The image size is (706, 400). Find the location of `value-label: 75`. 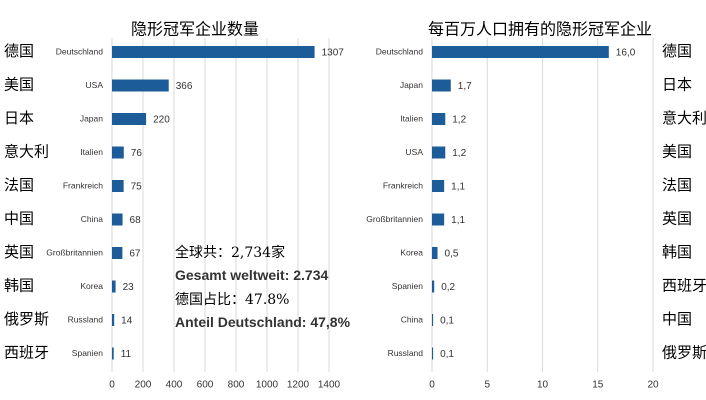

value-label: 75 is located at coordinates (137, 187).